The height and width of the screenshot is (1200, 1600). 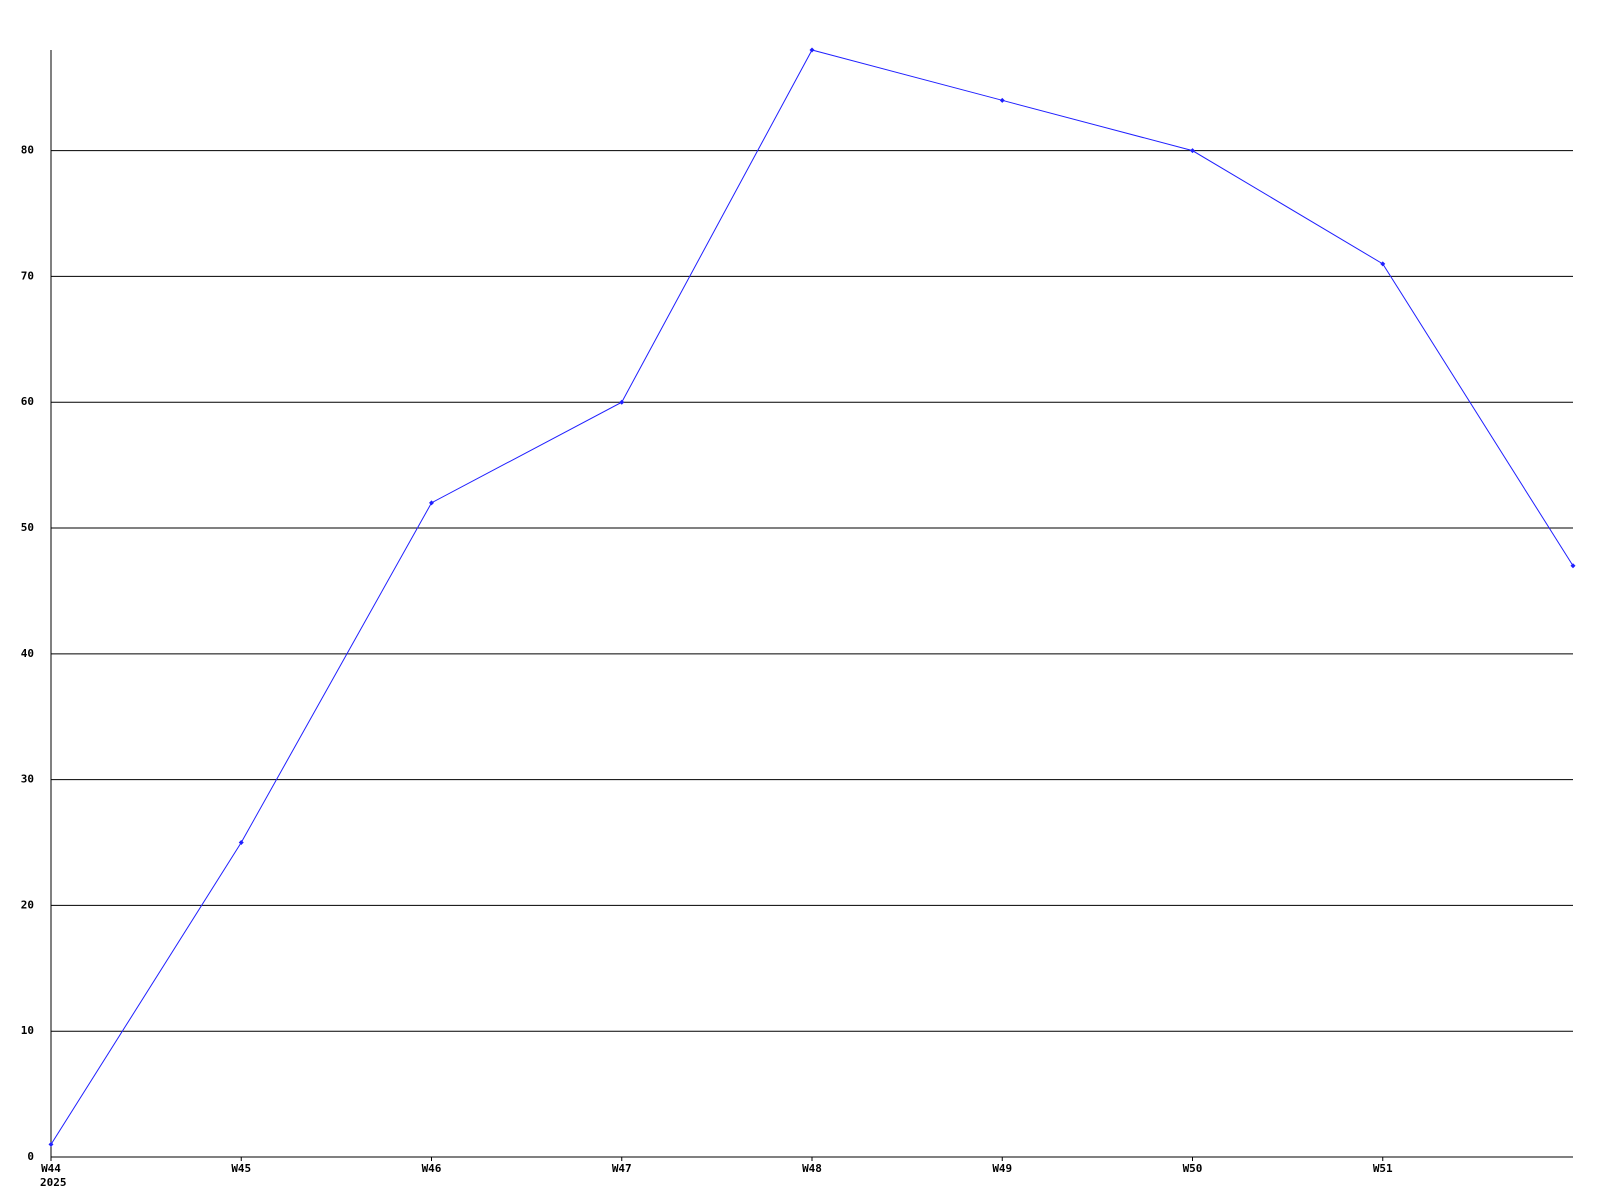 I want to click on x-tick-label: W48, so click(x=812, y=1168).